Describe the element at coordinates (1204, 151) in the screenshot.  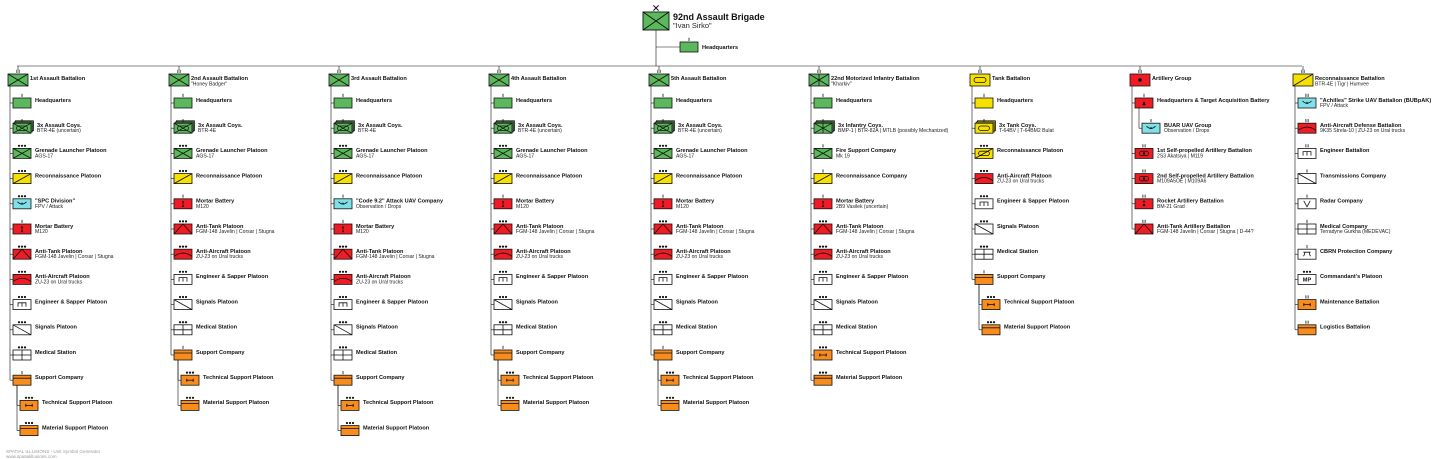
I see `unit-title: 1st Self-propelled Artillery Battalion` at that location.